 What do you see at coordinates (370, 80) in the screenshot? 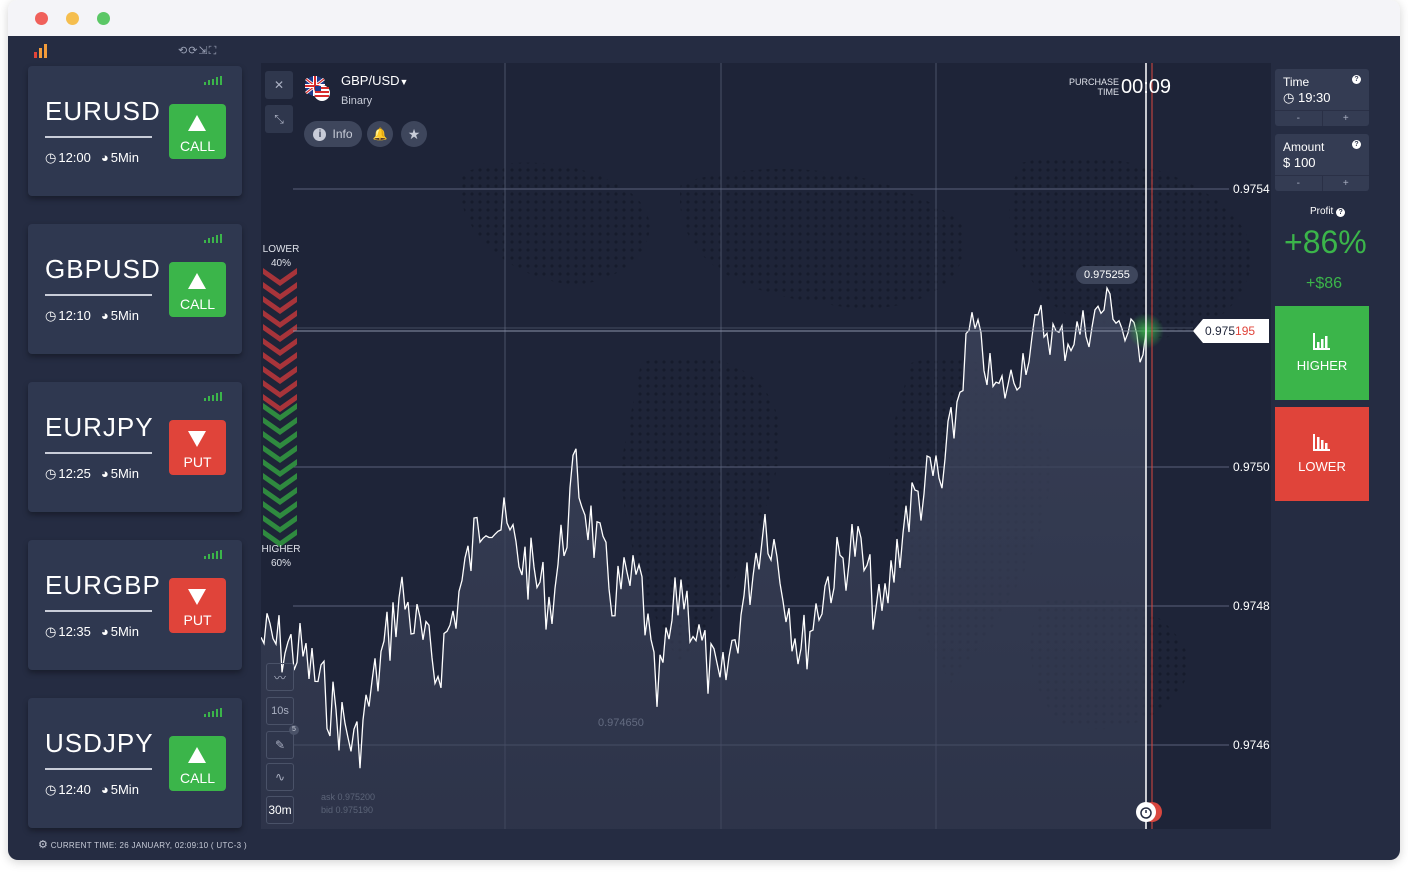
I see `pair-label: GBP/USD` at bounding box center [370, 80].